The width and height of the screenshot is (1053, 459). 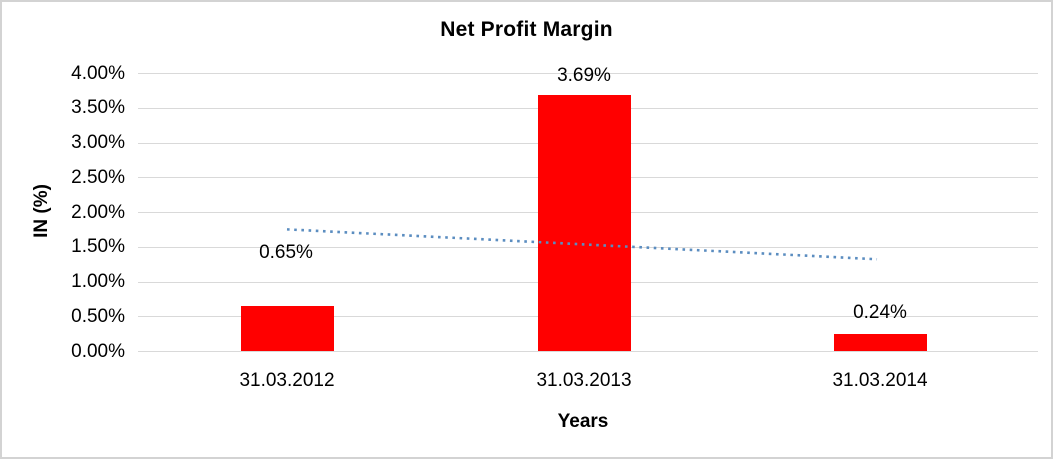 I want to click on y-tick-label: 2.00%, so click(x=98, y=212).